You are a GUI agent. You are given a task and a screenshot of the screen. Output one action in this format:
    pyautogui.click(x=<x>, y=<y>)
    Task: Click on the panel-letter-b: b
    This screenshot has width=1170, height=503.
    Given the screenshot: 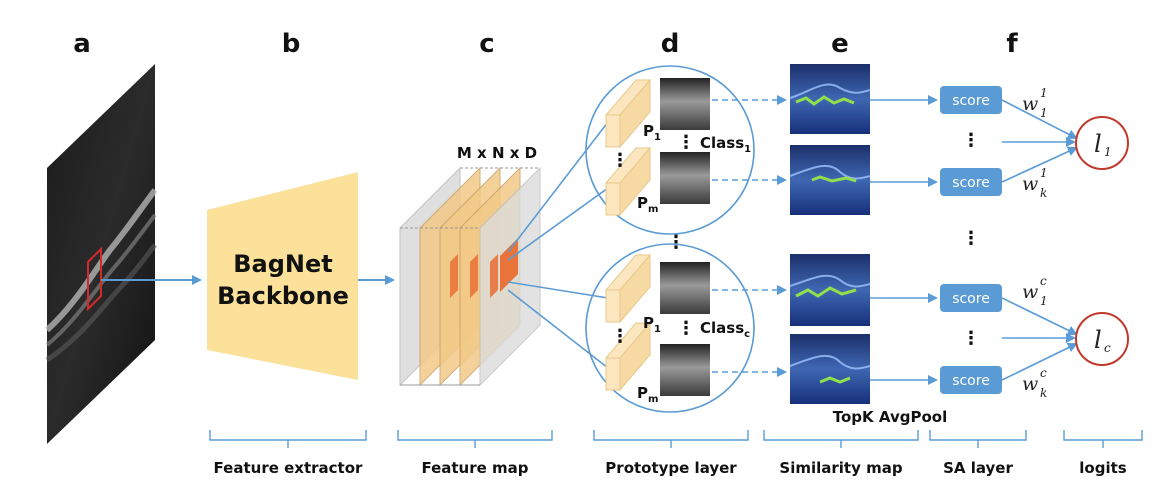 What is the action you would take?
    pyautogui.click(x=291, y=44)
    